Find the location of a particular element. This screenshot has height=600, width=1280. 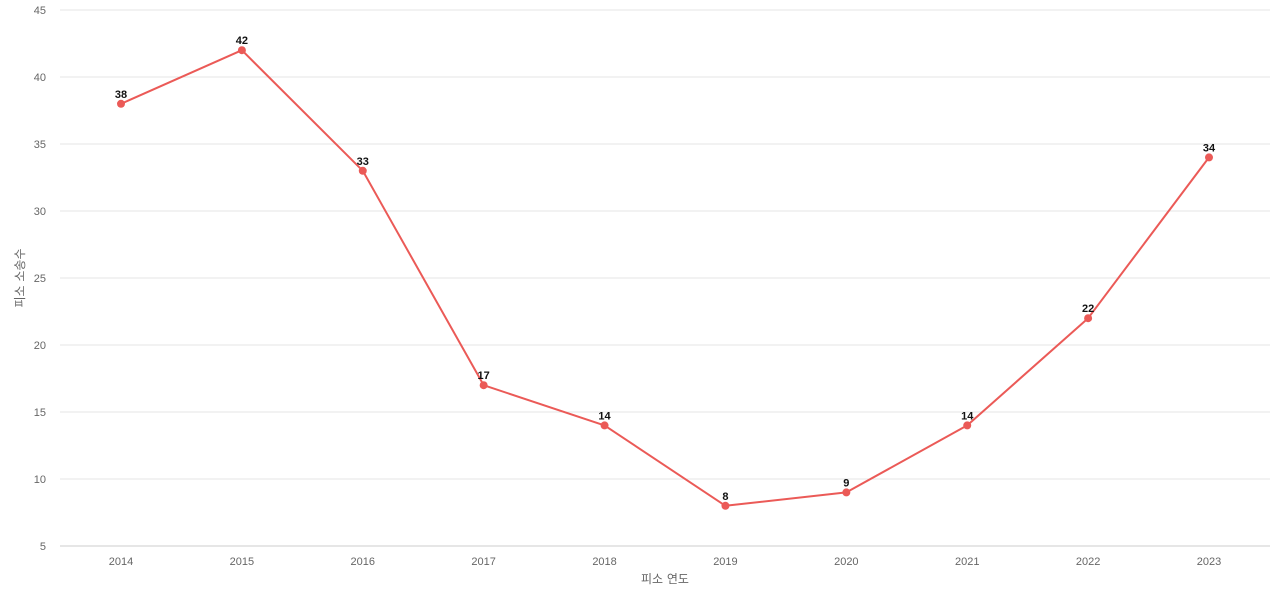

y-tick-label: 40 is located at coordinates (40, 78).